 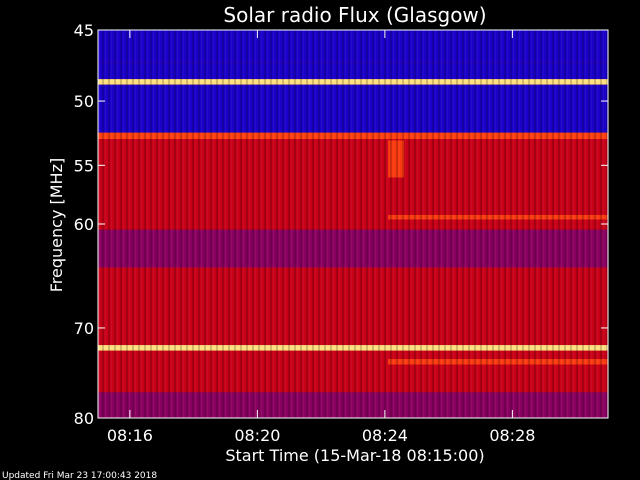 I want to click on x-axis-label: Start Time (15-Mar-18 08:15:00), so click(x=354, y=455).